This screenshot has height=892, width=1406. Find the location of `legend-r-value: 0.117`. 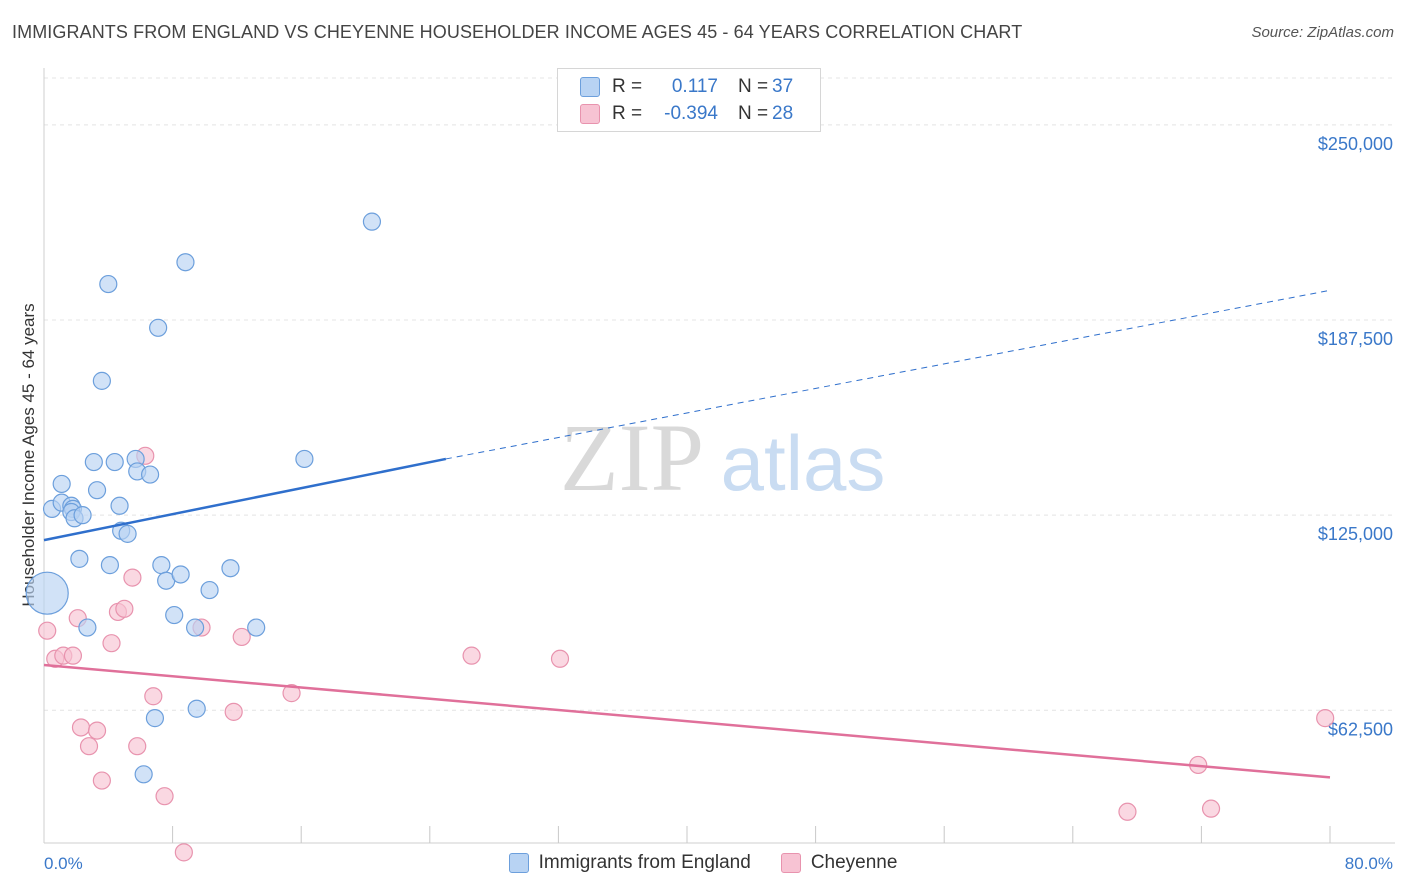

legend-r-value: 0.117 is located at coordinates (694, 86).